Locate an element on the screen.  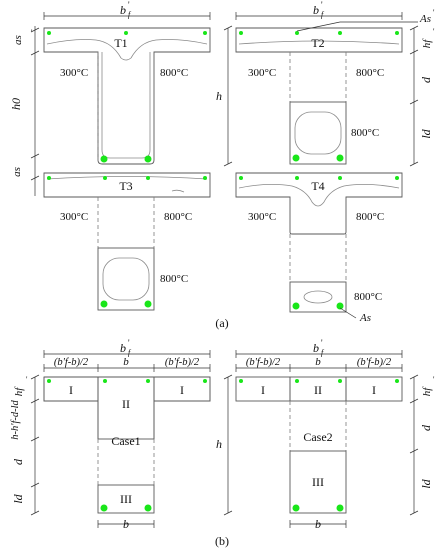
case2-web-width: b is located at coordinates (318, 362).